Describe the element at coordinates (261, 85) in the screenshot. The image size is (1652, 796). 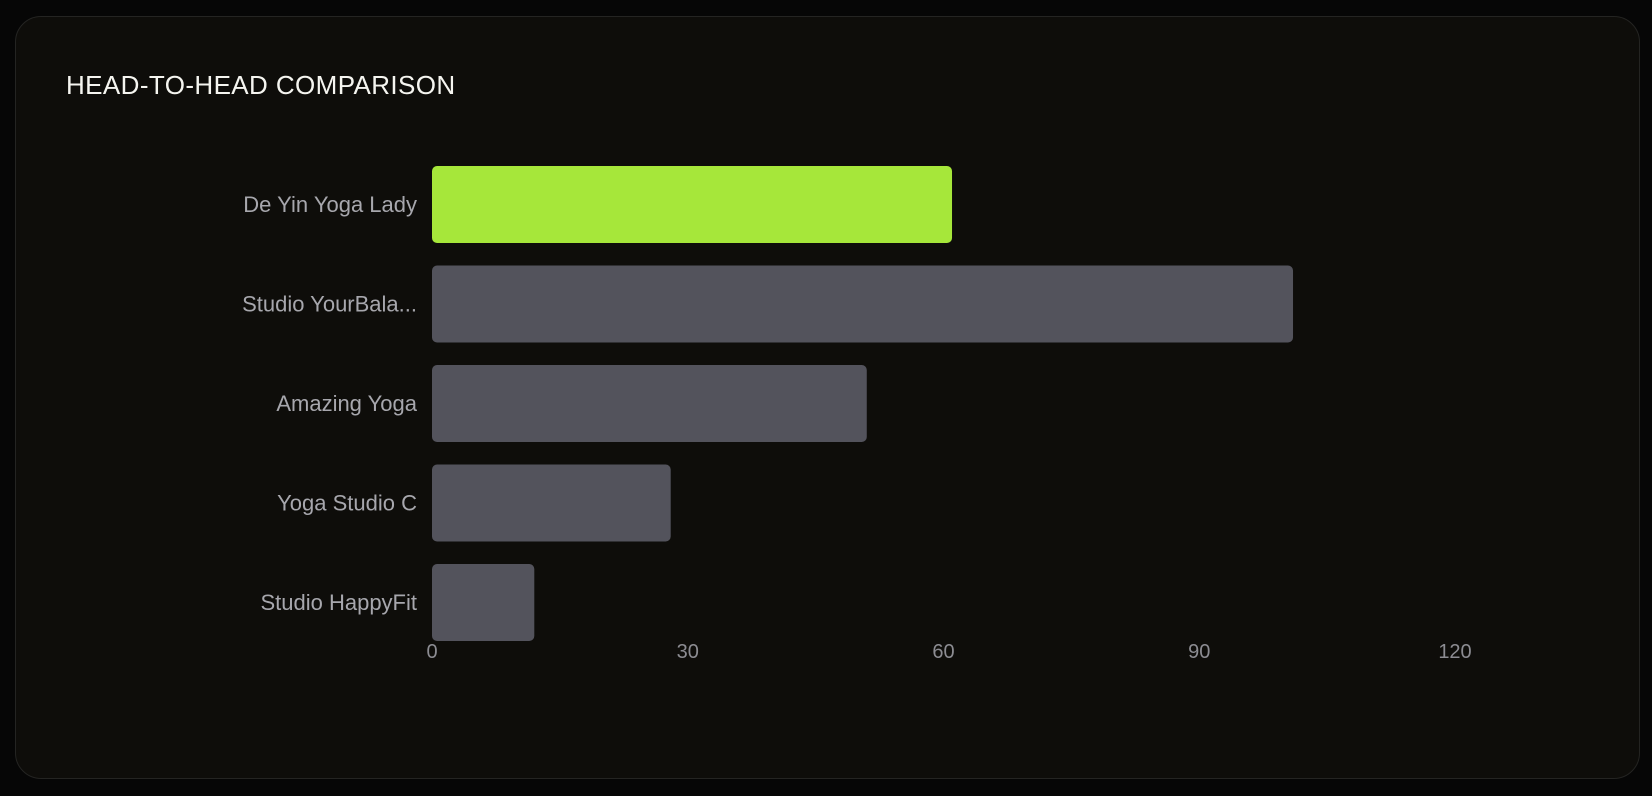
I see `chart-title: HEAD-TO-HEAD COMPARISON` at that location.